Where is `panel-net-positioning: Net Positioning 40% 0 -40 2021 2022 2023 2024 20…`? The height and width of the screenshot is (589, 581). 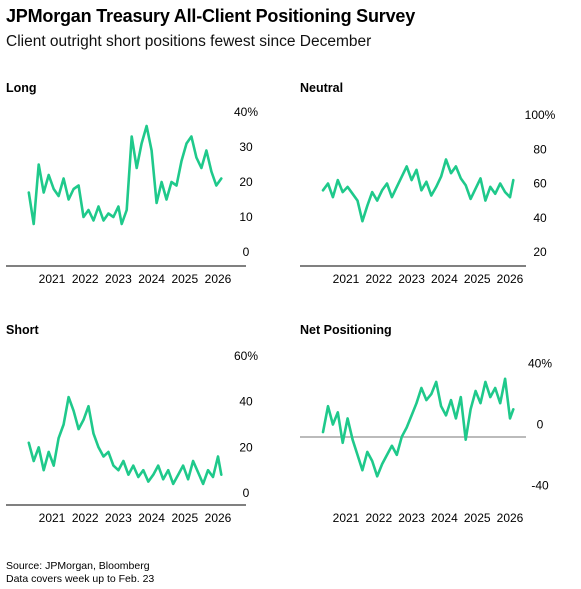 panel-net-positioning: Net Positioning 40% 0 -40 2021 2022 2023 2024 20… is located at coordinates (426, 424).